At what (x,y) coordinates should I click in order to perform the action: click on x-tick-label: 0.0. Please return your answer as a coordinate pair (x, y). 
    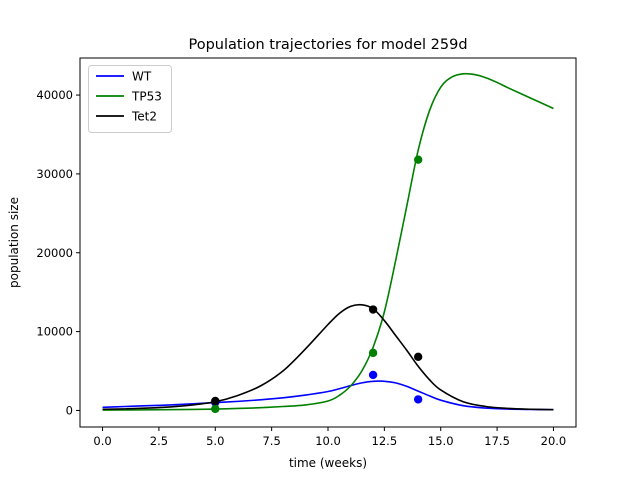
    Looking at the image, I should click on (102, 441).